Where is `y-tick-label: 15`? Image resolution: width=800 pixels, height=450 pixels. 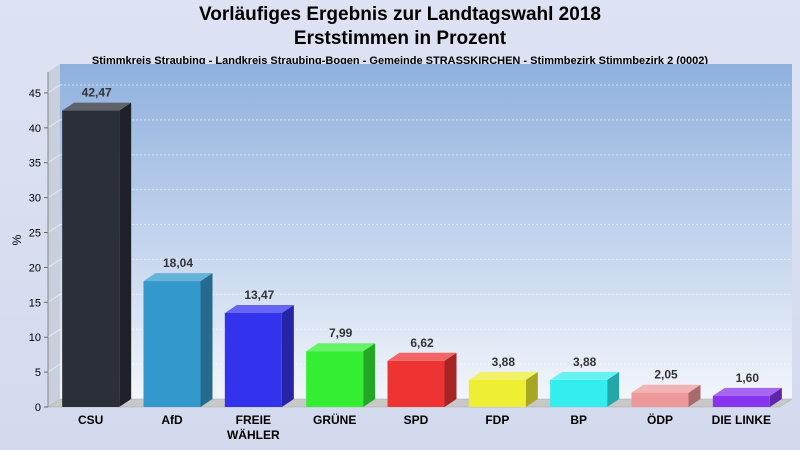
y-tick-label: 15 is located at coordinates (35, 303).